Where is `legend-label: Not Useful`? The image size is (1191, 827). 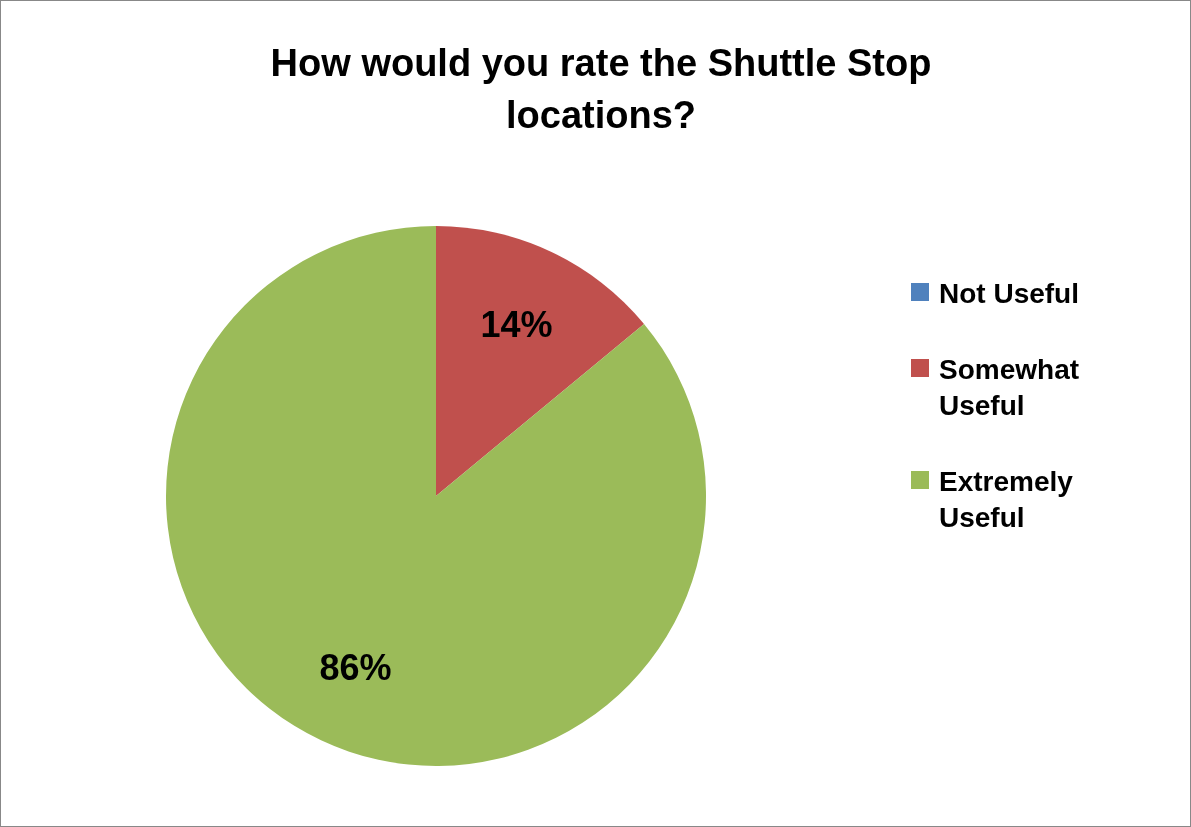 legend-label: Not Useful is located at coordinates (1009, 294).